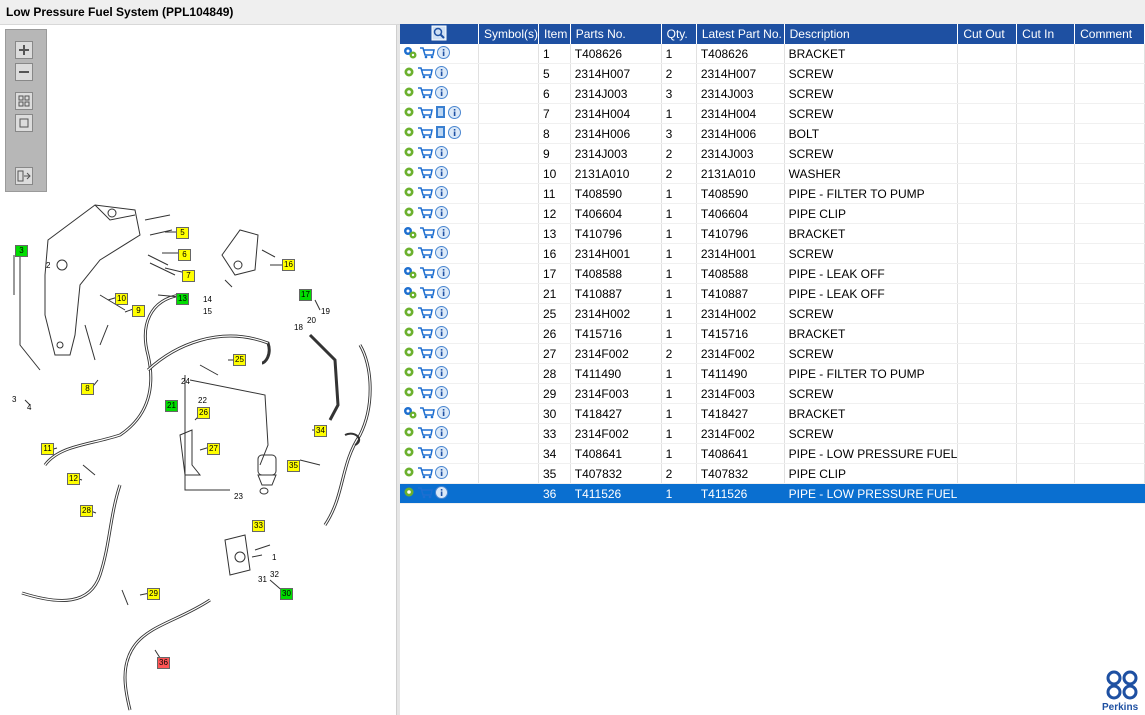  Describe the element at coordinates (184, 255) in the screenshot. I see `callout-6: 6` at that location.